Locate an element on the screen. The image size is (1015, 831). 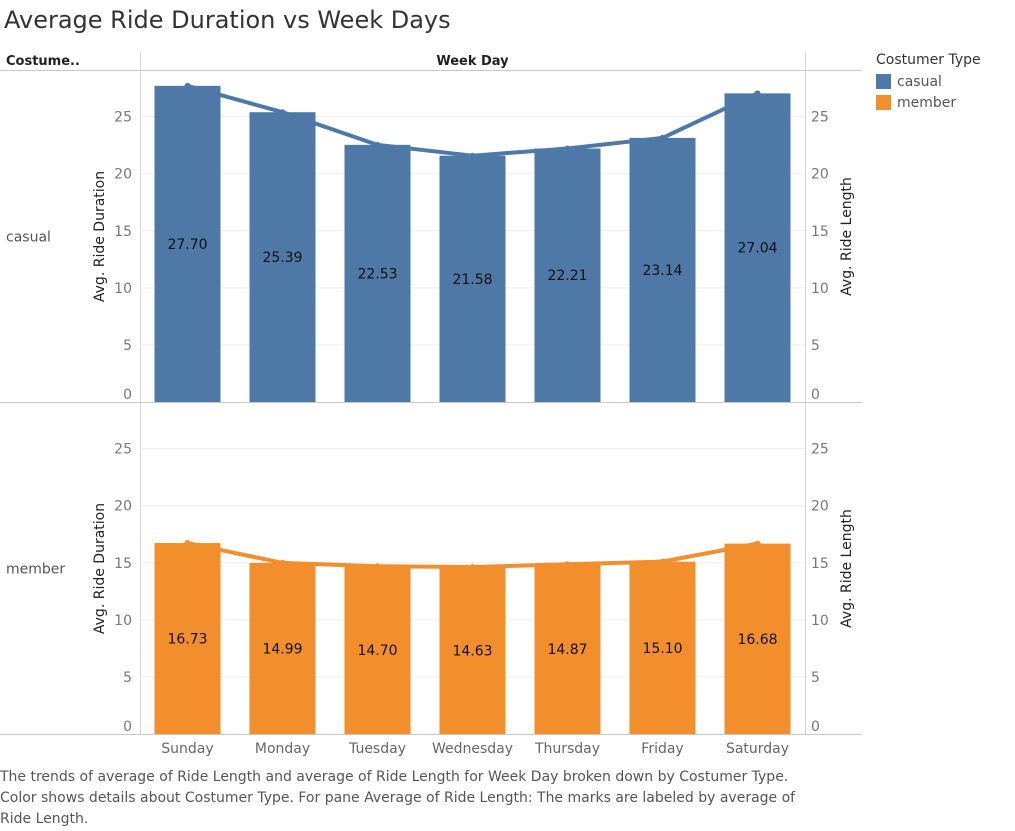
legend-title: Costumer Type is located at coordinates (928, 60).